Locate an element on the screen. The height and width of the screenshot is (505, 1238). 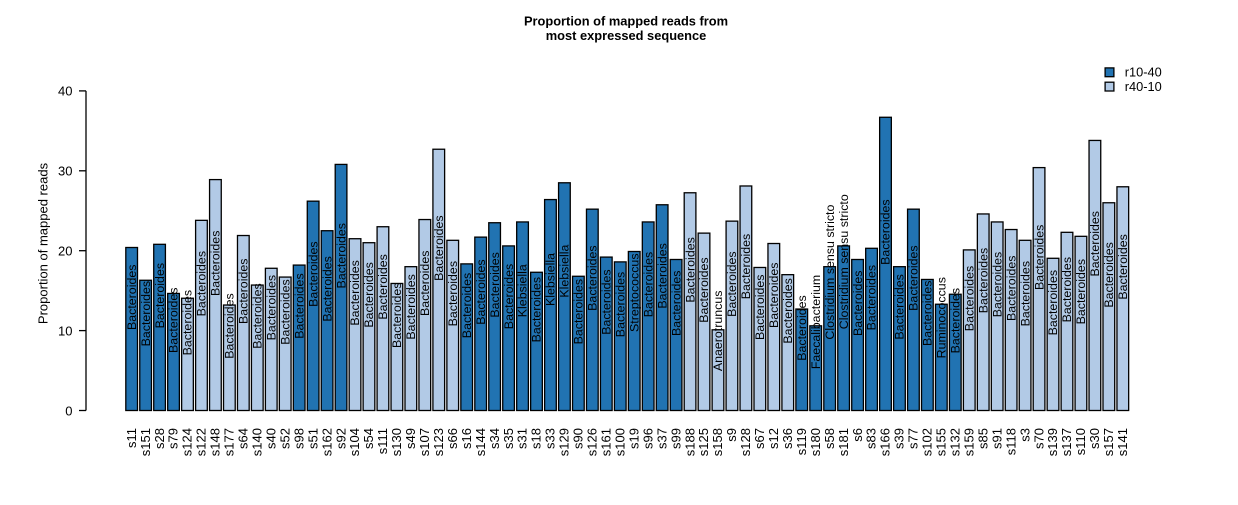
svg-text: s119 is located at coordinates (801, 441).